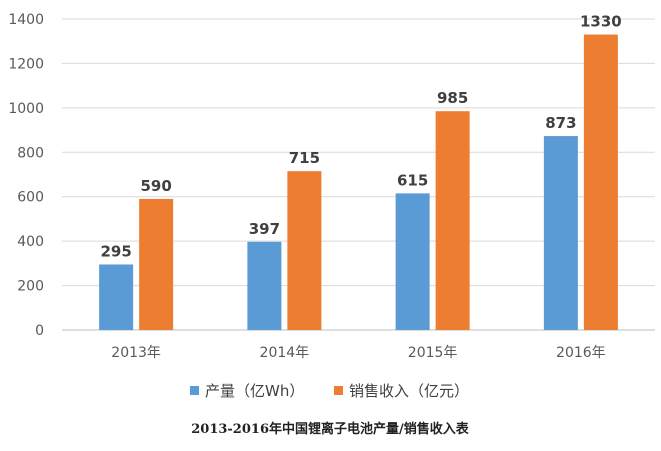 This screenshot has height=451, width=661. What do you see at coordinates (30, 287) in the screenshot?
I see `y-tick-label: 200` at bounding box center [30, 287].